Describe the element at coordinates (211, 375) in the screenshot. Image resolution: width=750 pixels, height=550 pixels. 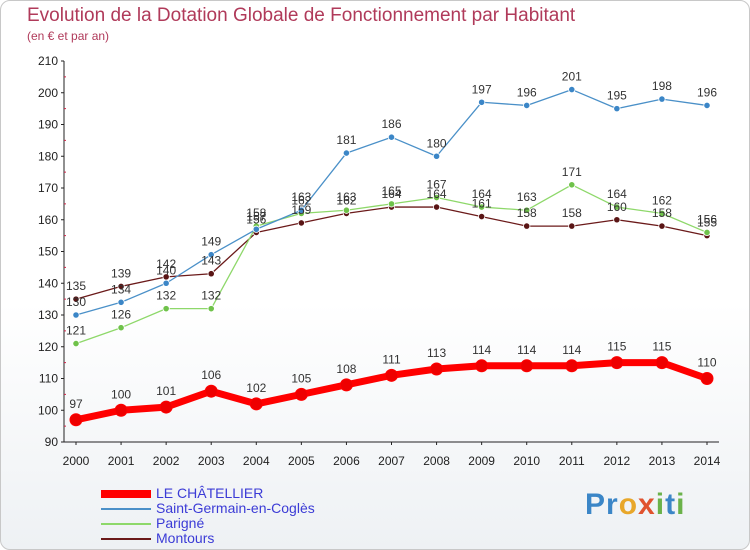
I see `data-label: 106` at that location.